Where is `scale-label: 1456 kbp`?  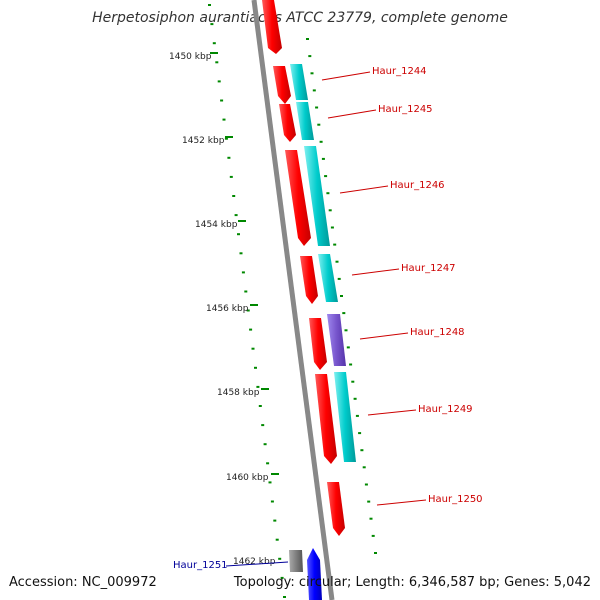 scale-label: 1456 kbp is located at coordinates (227, 309).